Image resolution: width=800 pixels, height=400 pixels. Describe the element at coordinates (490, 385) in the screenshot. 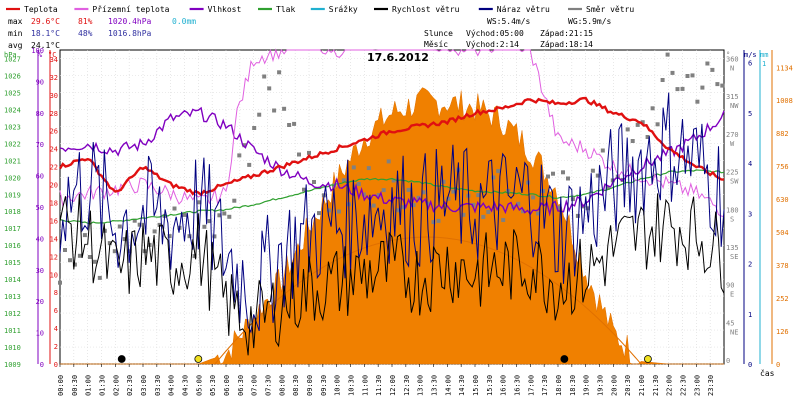

I see `x-tick-label: 15:30` at that location.